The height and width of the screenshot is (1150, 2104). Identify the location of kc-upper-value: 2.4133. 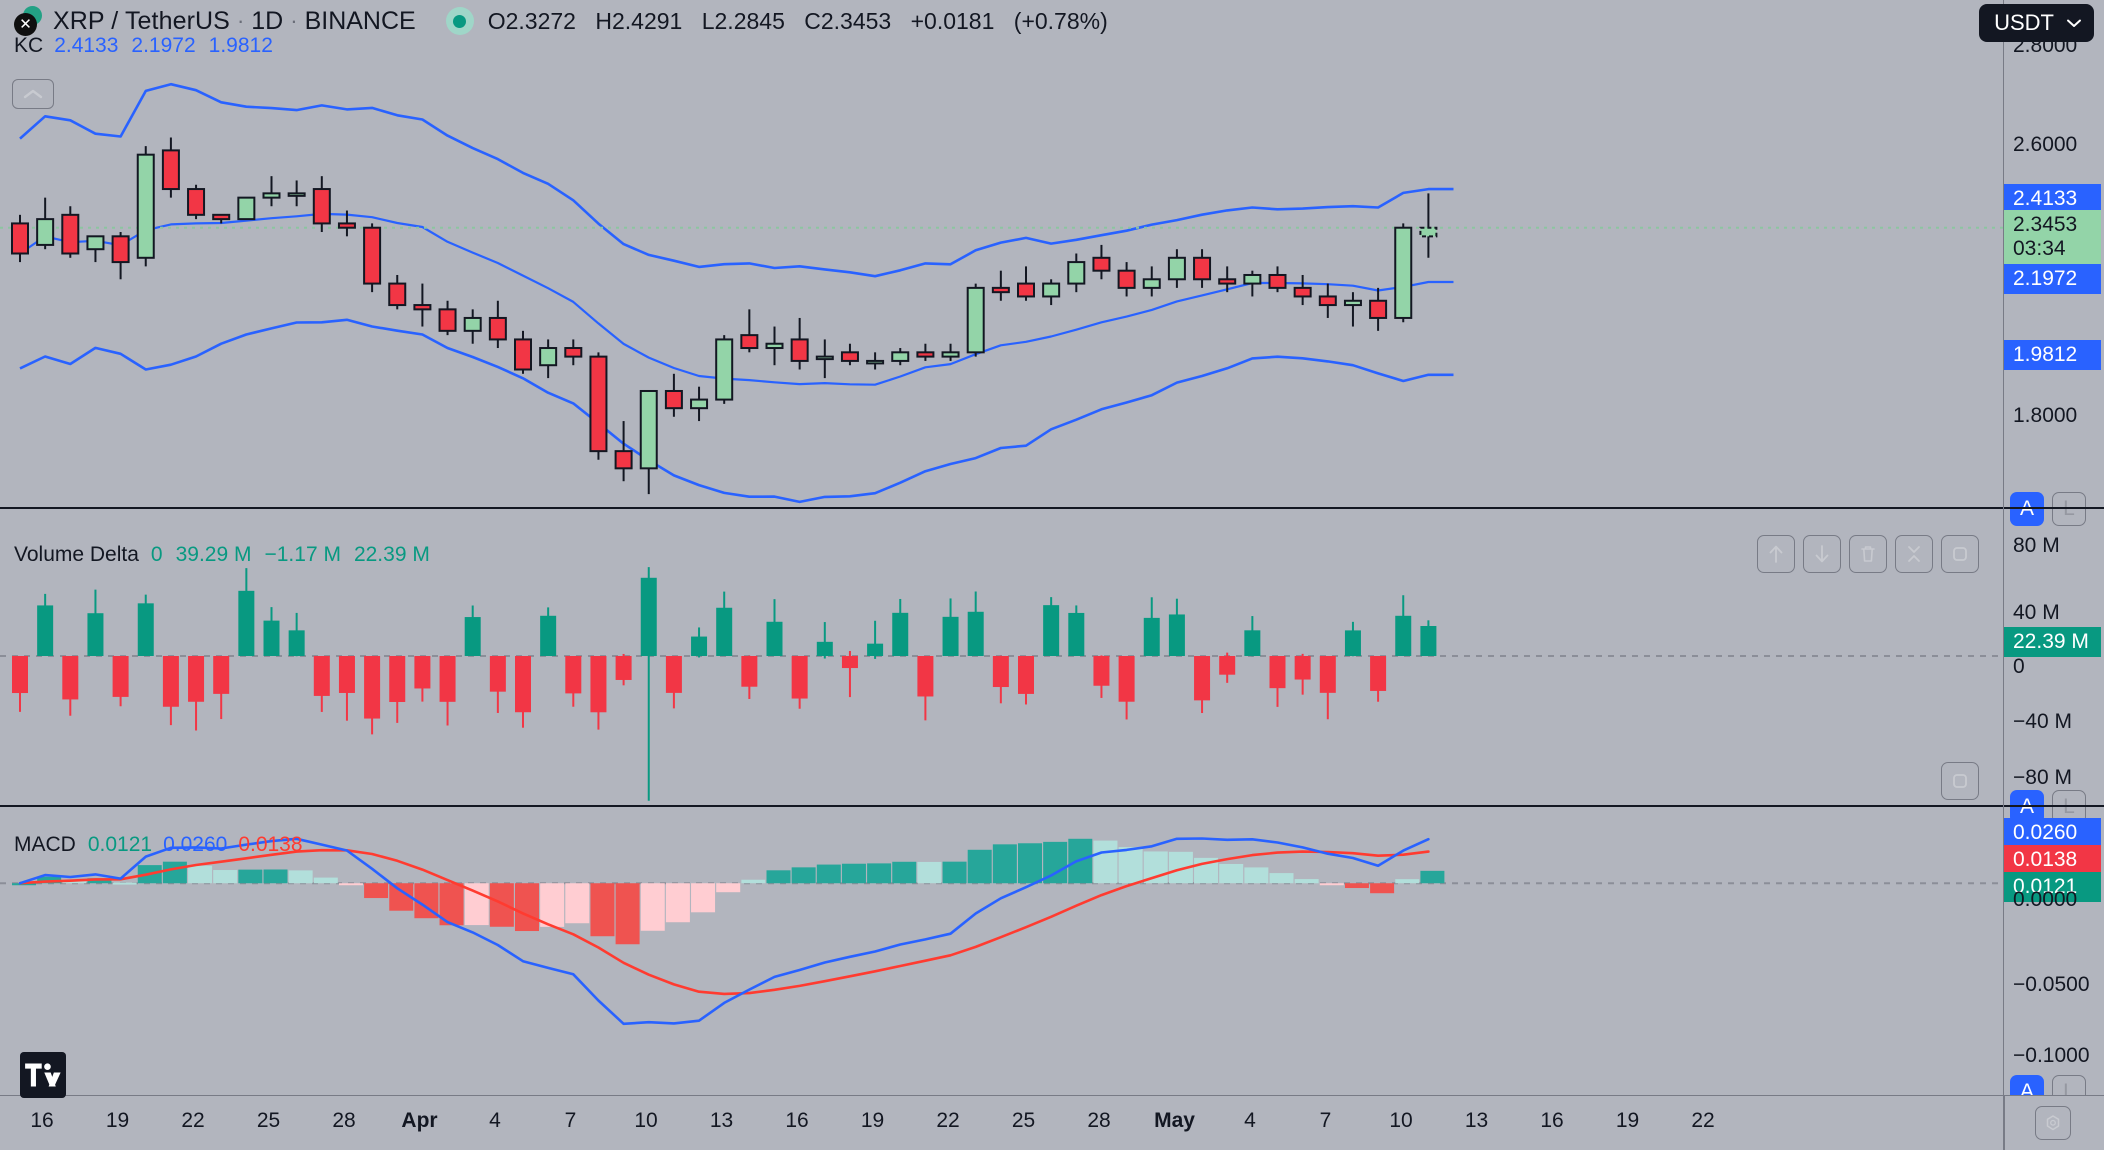
(86, 45).